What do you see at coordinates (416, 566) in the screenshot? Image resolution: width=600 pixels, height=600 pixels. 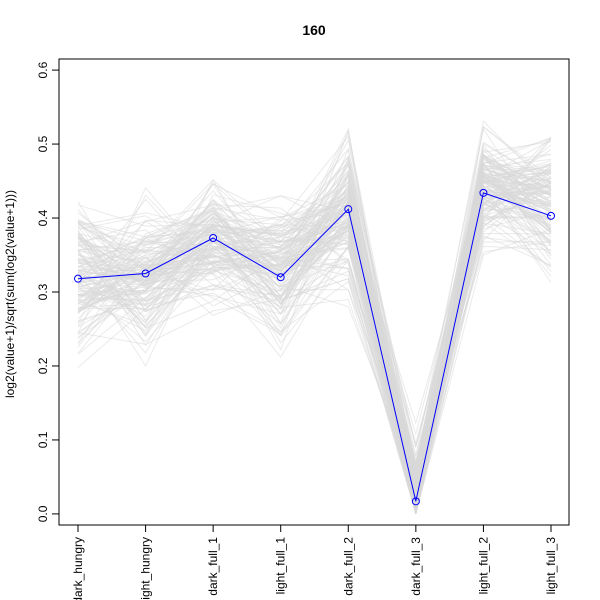 I see `x-tick-label: dark_full_3` at bounding box center [416, 566].